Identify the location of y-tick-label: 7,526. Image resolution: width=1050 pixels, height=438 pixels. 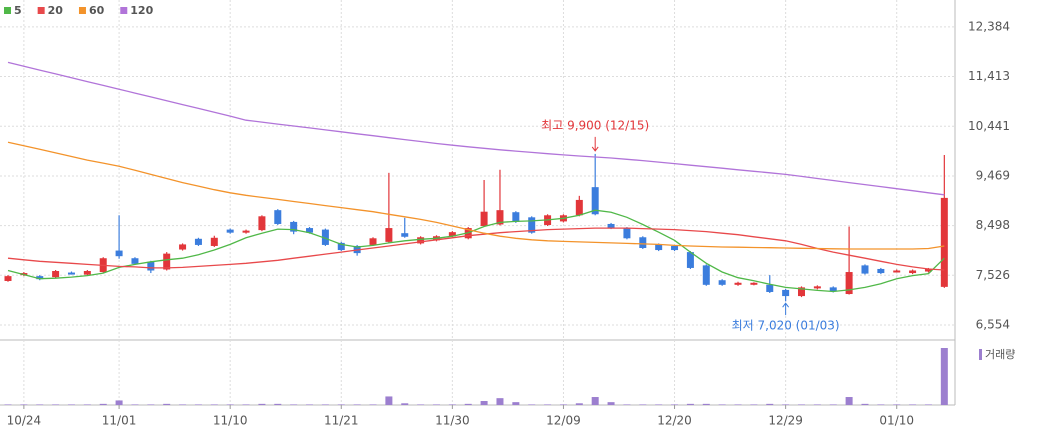
(993, 275).